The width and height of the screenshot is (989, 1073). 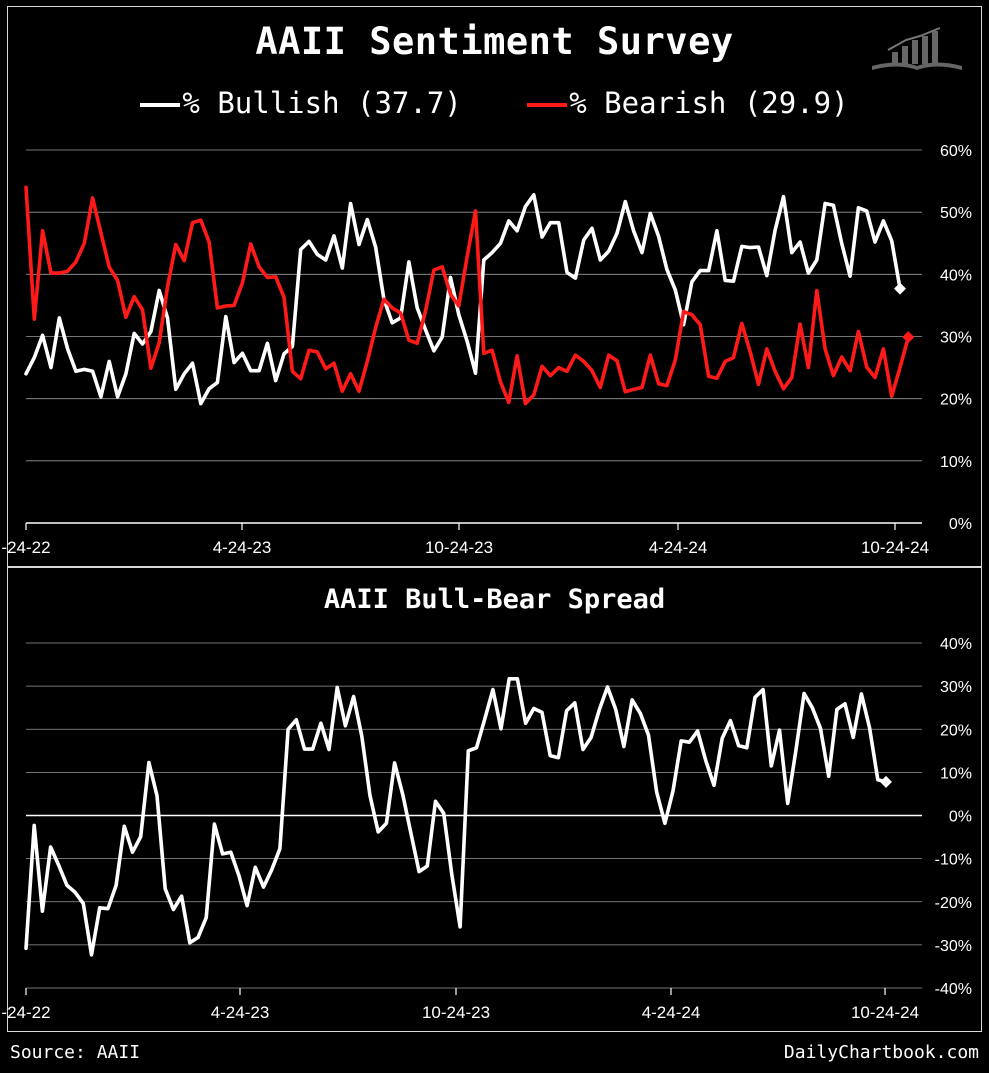 What do you see at coordinates (956, 773) in the screenshot?
I see `spread-y-tick-label: 10%` at bounding box center [956, 773].